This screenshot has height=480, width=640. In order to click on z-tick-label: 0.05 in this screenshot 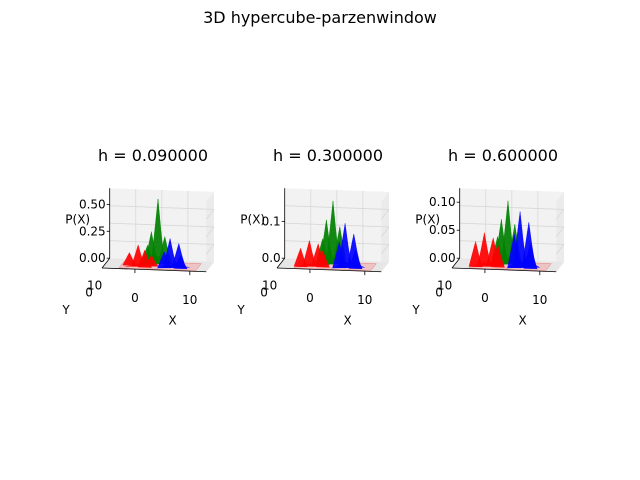, I will do `click(442, 230)`.